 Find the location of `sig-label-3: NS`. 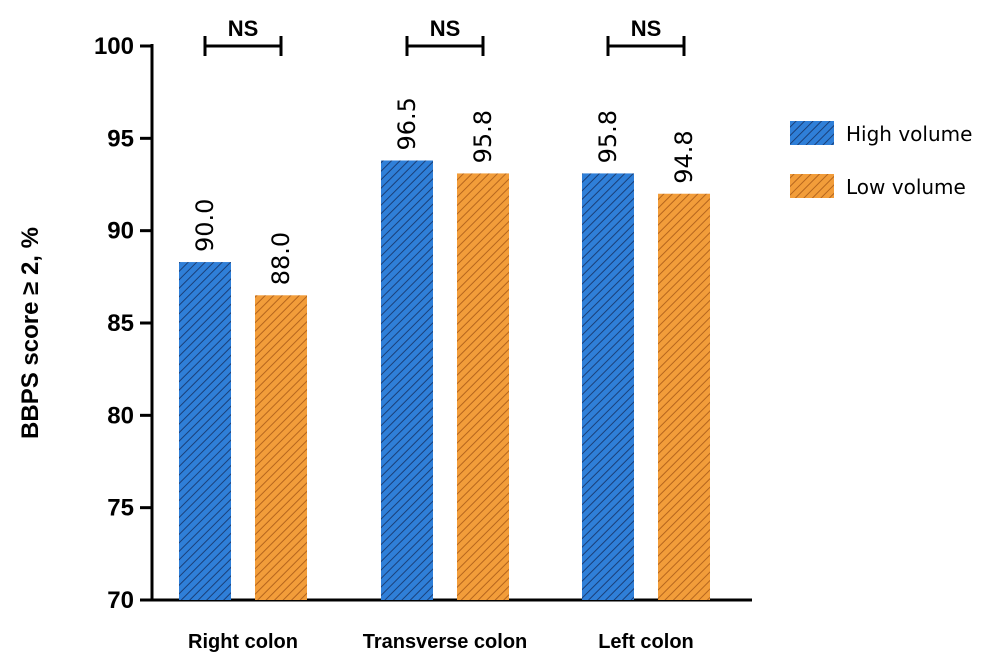

sig-label-3: NS is located at coordinates (646, 28).